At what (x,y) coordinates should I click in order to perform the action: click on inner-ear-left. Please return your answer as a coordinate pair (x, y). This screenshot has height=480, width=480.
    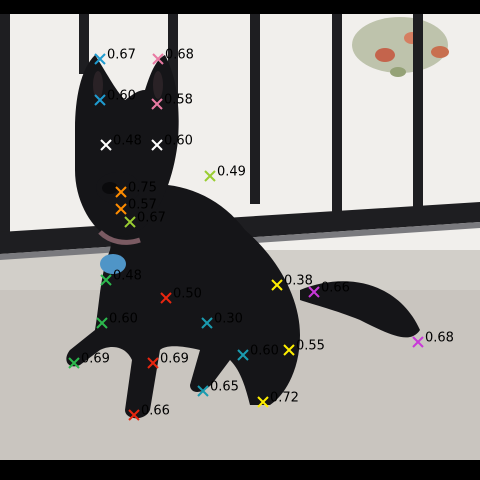
    Looking at the image, I should click on (98, 85).